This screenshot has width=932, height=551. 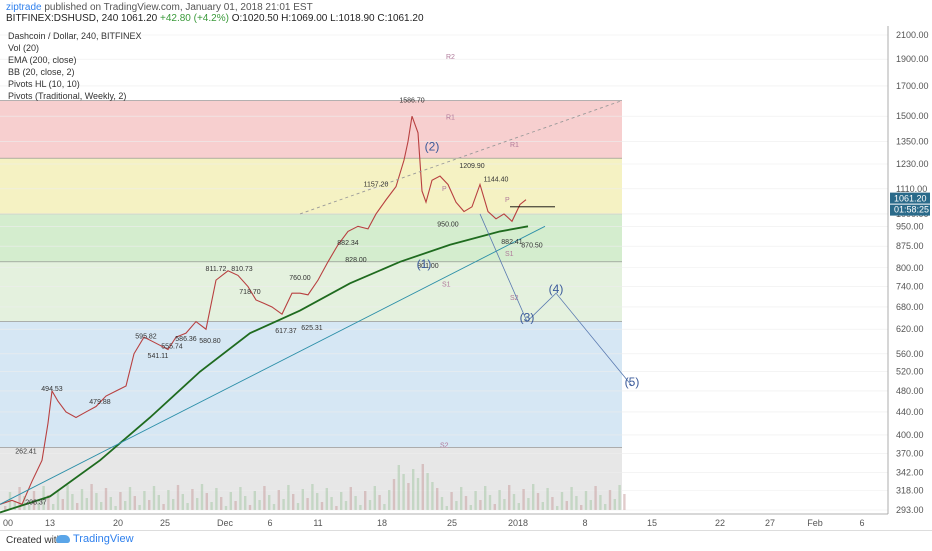 What do you see at coordinates (912, 86) in the screenshot?
I see `y-tick-label: 1700.00` at bounding box center [912, 86].